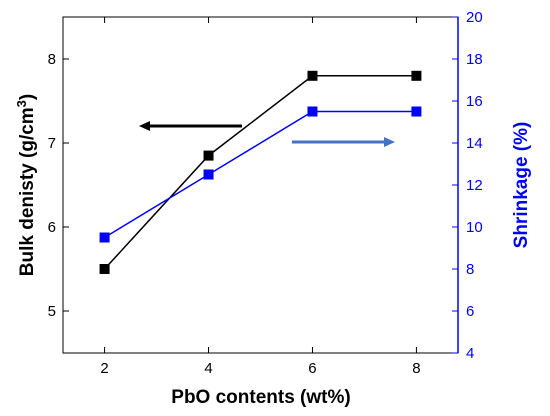  I want to click on left-y-axis-title-close: ), so click(27, 97).